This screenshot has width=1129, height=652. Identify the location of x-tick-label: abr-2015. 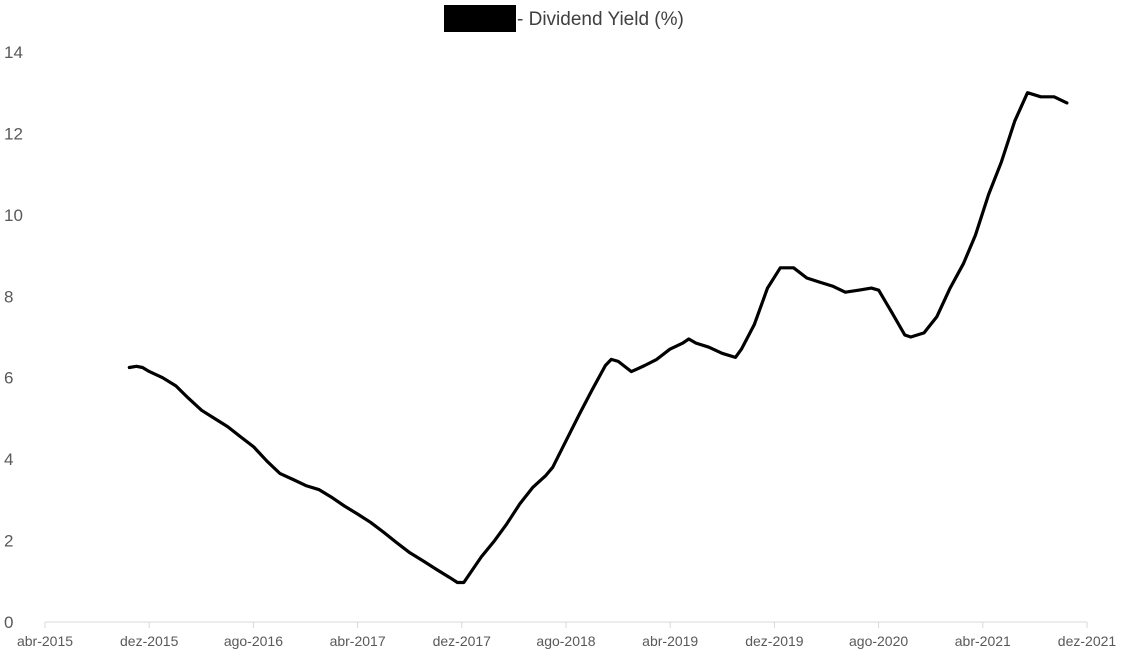
(45, 641).